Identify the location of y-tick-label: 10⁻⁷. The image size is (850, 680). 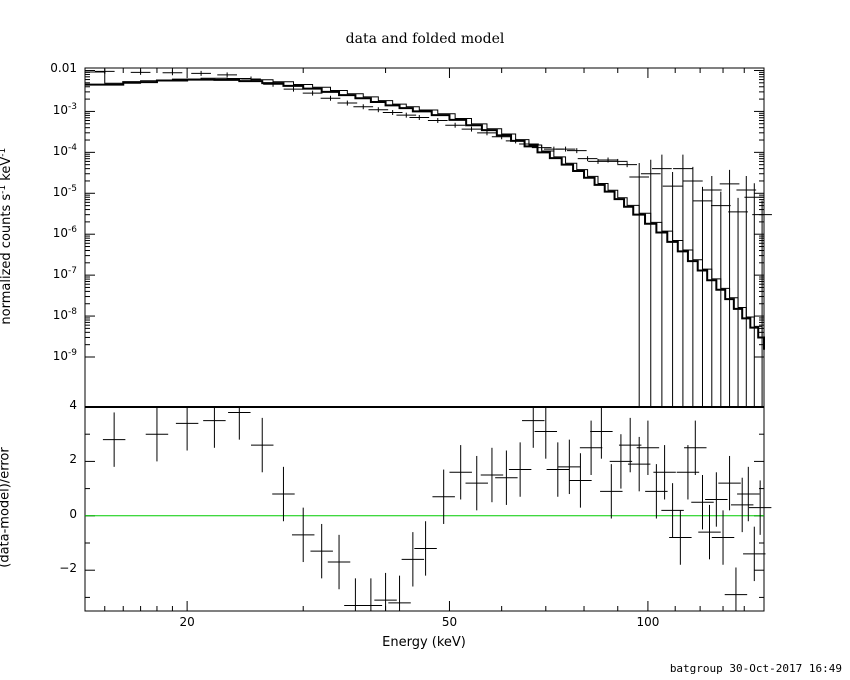
(64, 274).